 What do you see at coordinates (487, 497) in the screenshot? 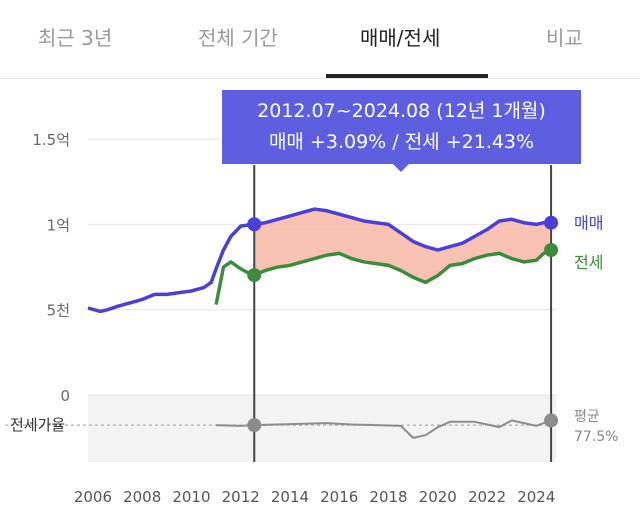
I see `x-tick-label: 2022` at bounding box center [487, 497].